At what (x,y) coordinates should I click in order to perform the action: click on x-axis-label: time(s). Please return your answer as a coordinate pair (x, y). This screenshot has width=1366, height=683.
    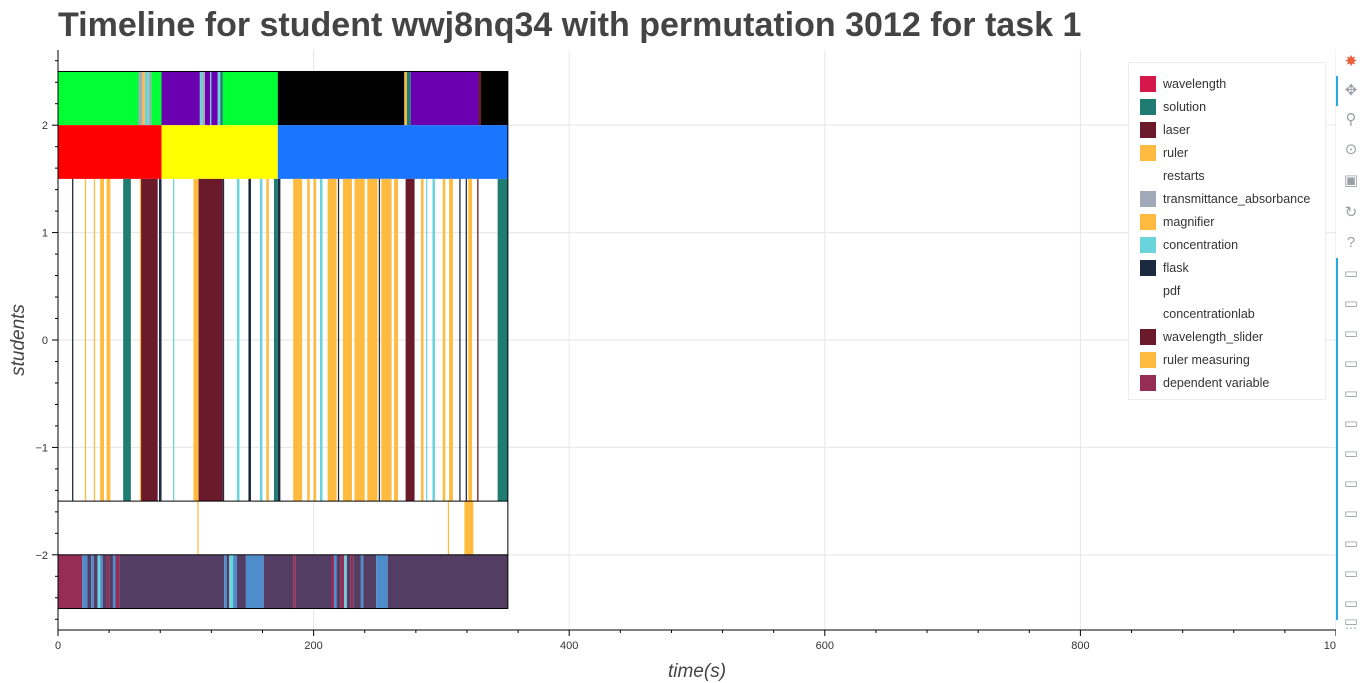
    Looking at the image, I should click on (697, 671).